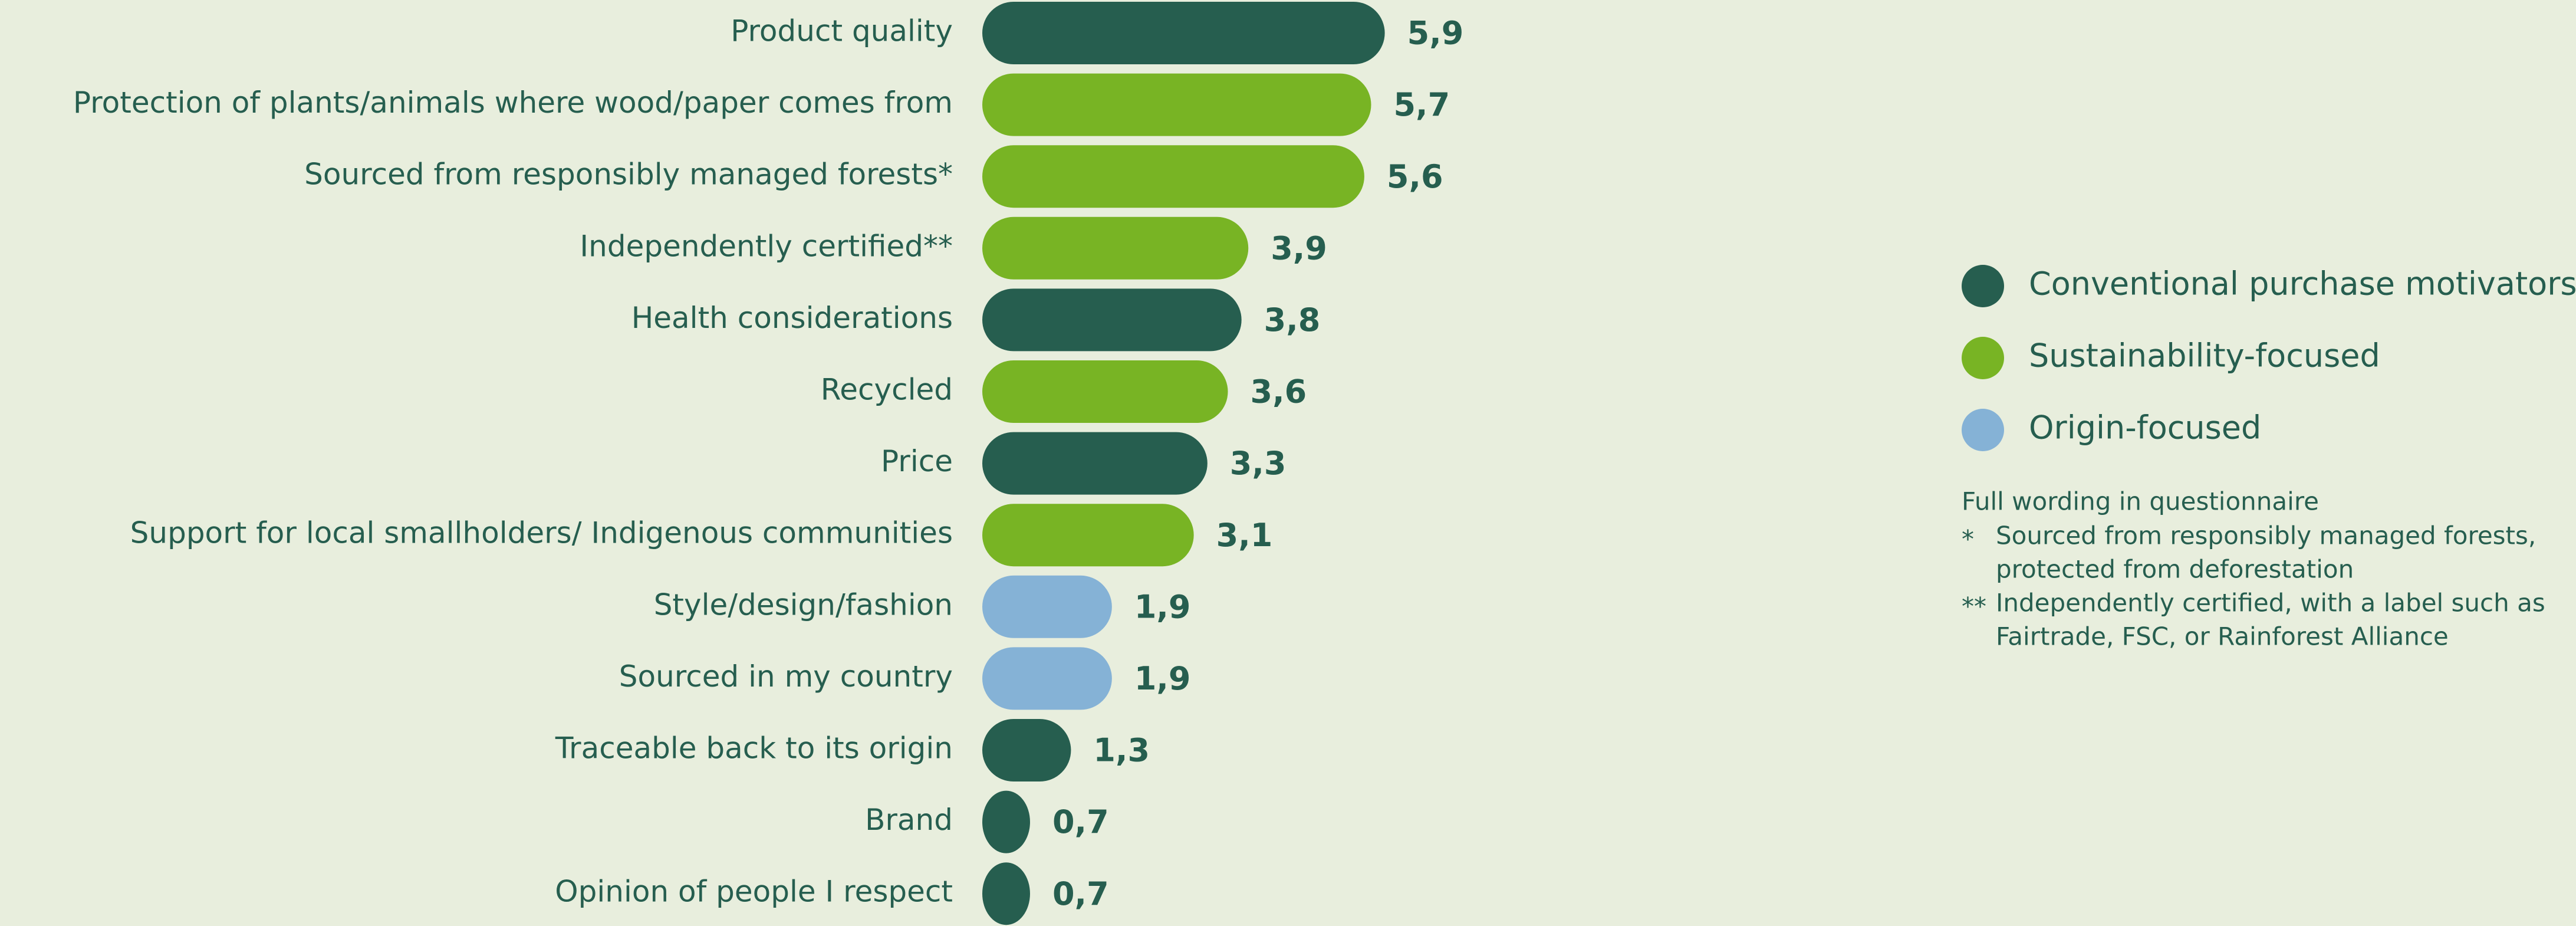  Describe the element at coordinates (1259, 463) in the screenshot. I see `value-label: 3,3` at that location.